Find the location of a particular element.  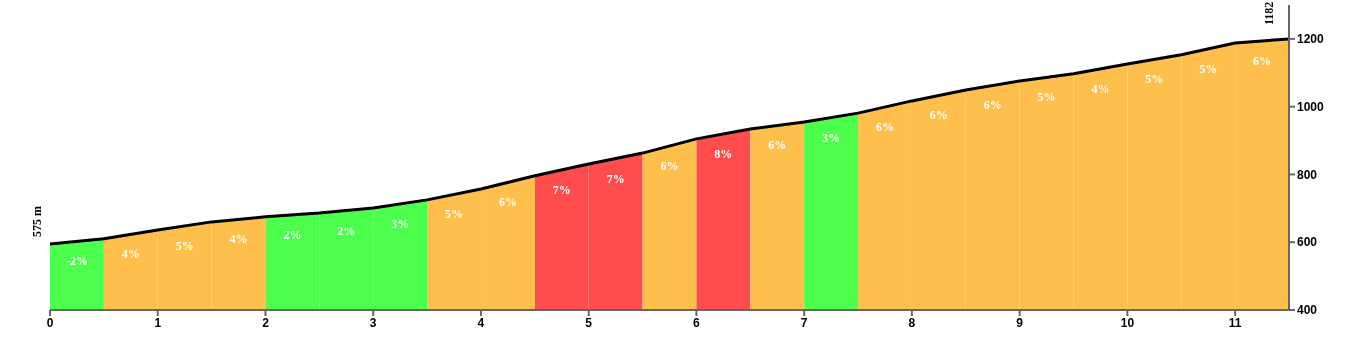

annotation: 1182 is located at coordinates (1269, 13).